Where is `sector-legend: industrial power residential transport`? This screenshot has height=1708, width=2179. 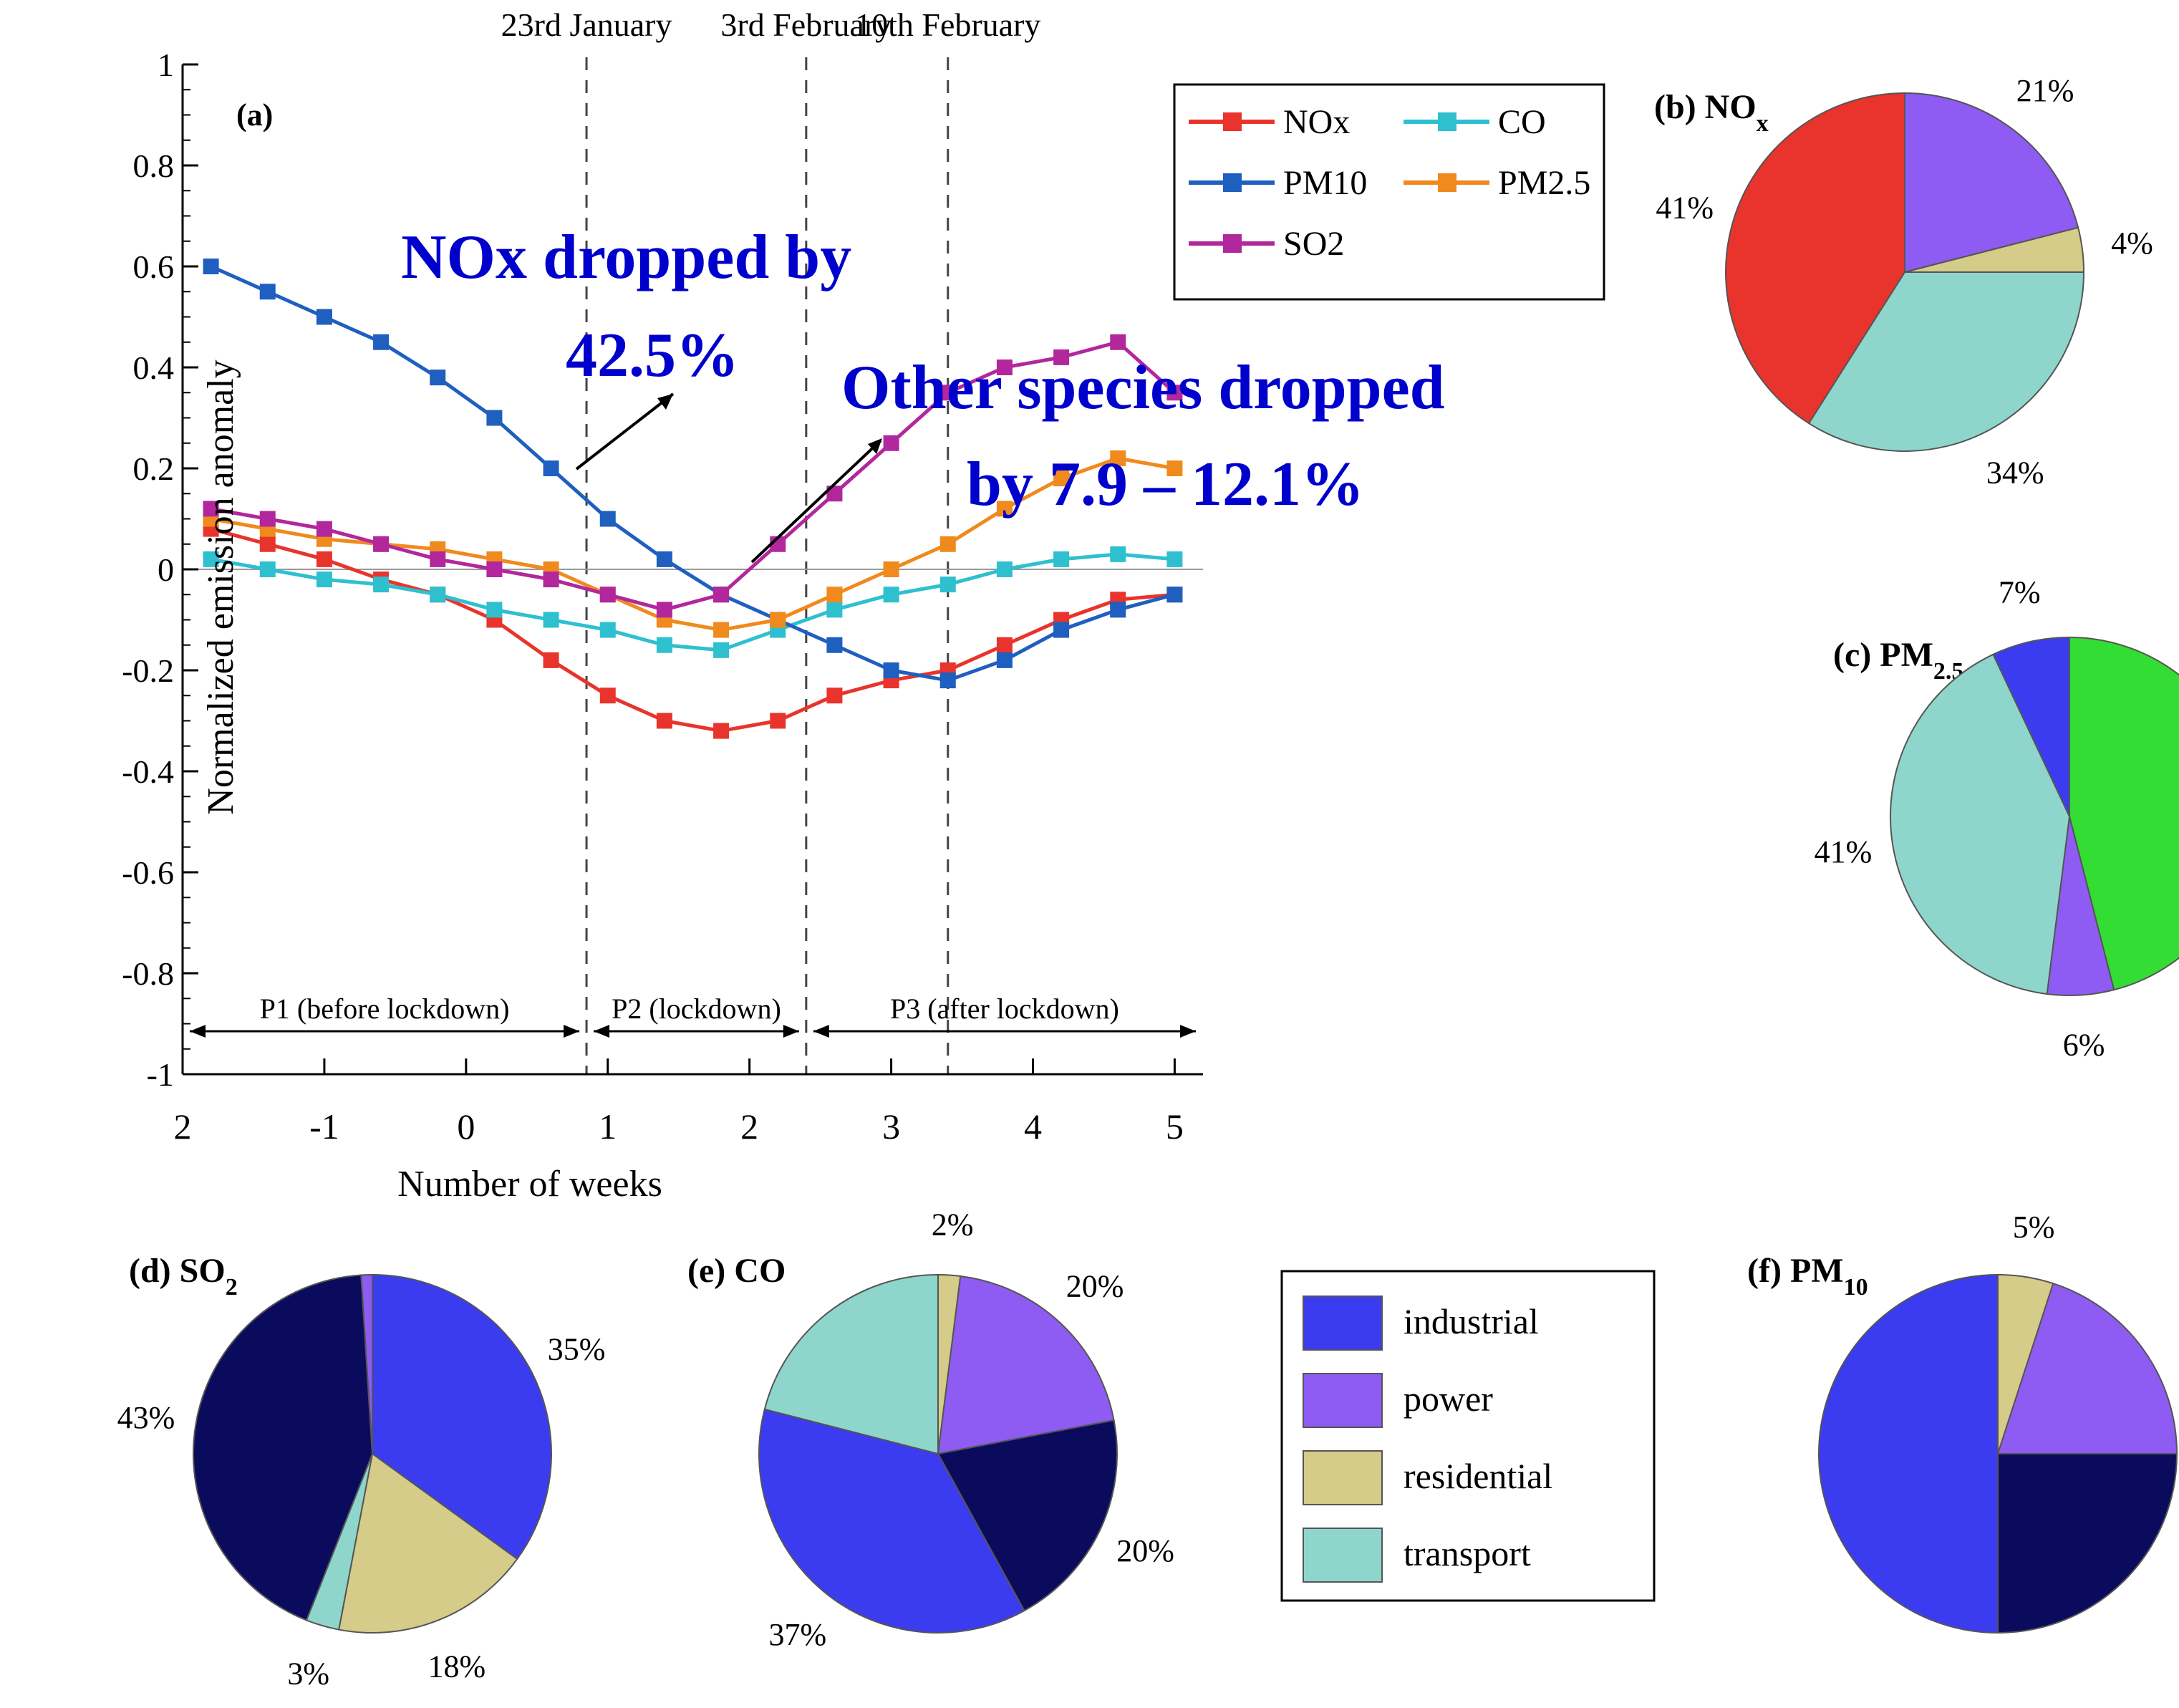
sector-legend: industrial power residential transport is located at coordinates (1468, 1436).